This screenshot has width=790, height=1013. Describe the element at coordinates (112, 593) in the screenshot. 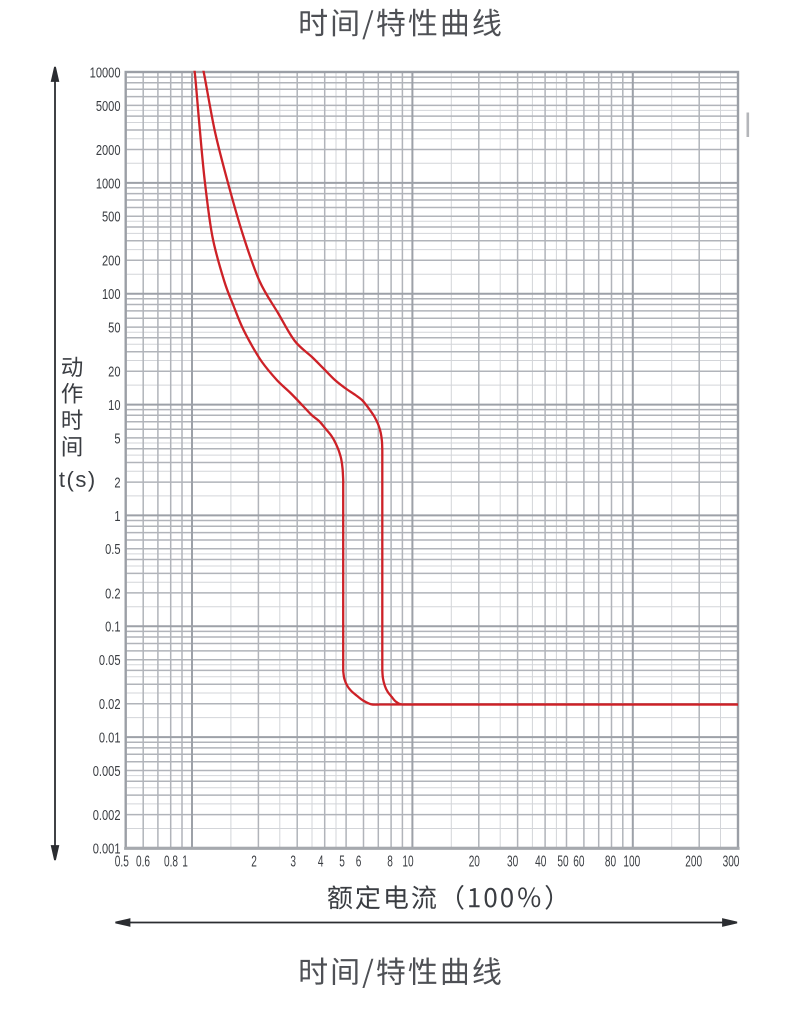

I see `svg-text: 0.2` at that location.